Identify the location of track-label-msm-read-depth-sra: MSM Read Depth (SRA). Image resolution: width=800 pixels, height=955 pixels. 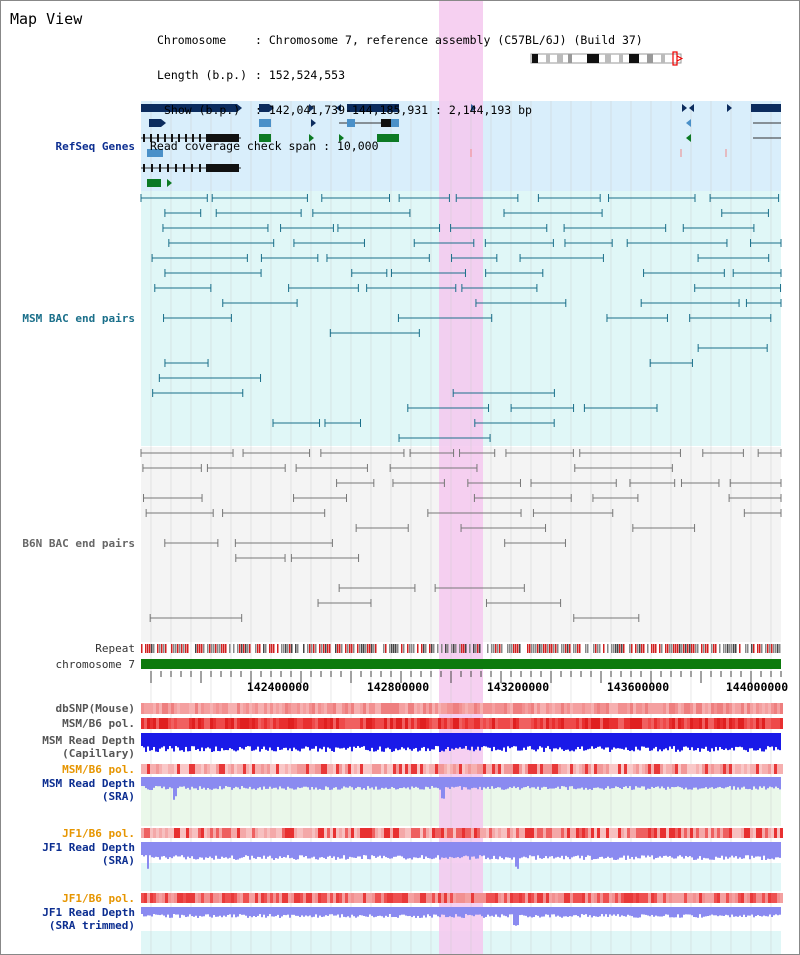
(88, 790).